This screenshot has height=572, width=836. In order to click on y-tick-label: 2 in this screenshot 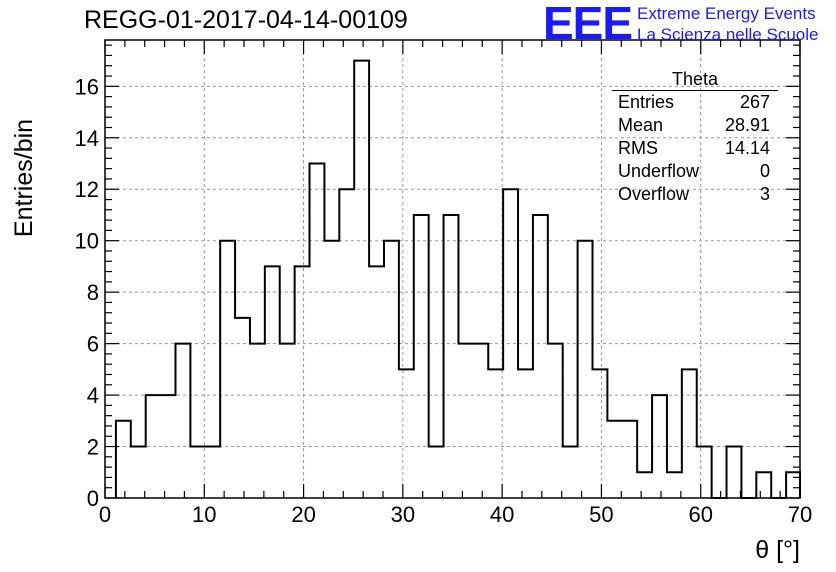, I will do `click(93, 447)`.